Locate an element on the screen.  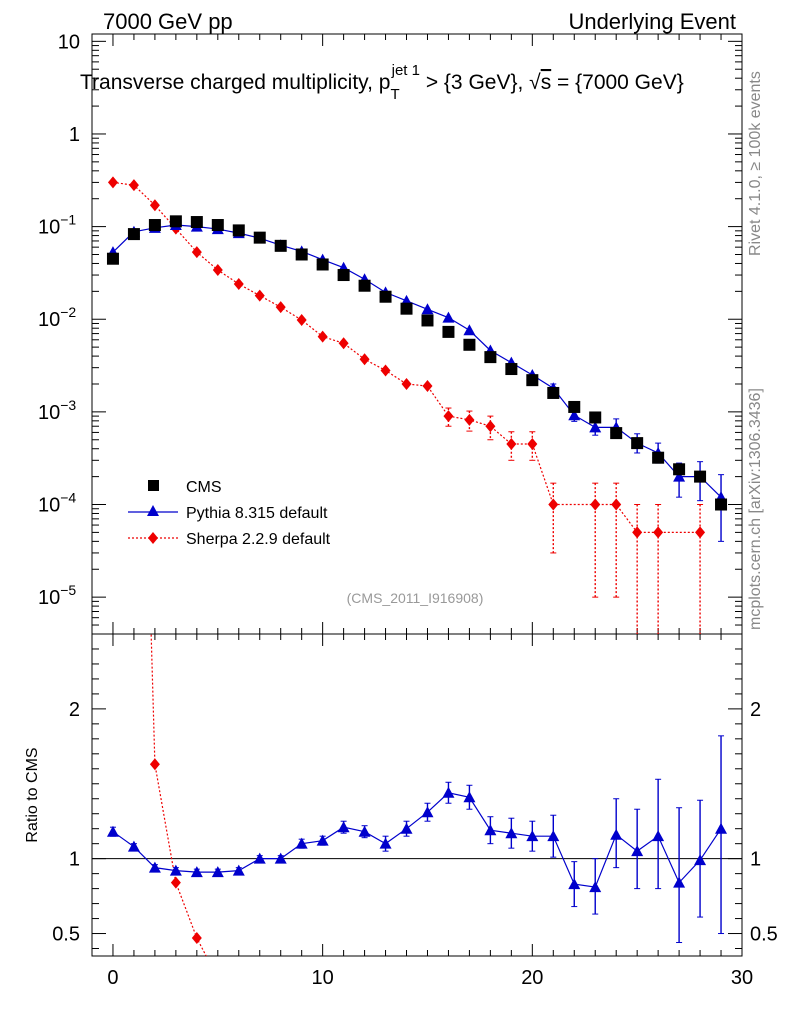
y-tick-label-ratio: 2 is located at coordinates (74, 710).